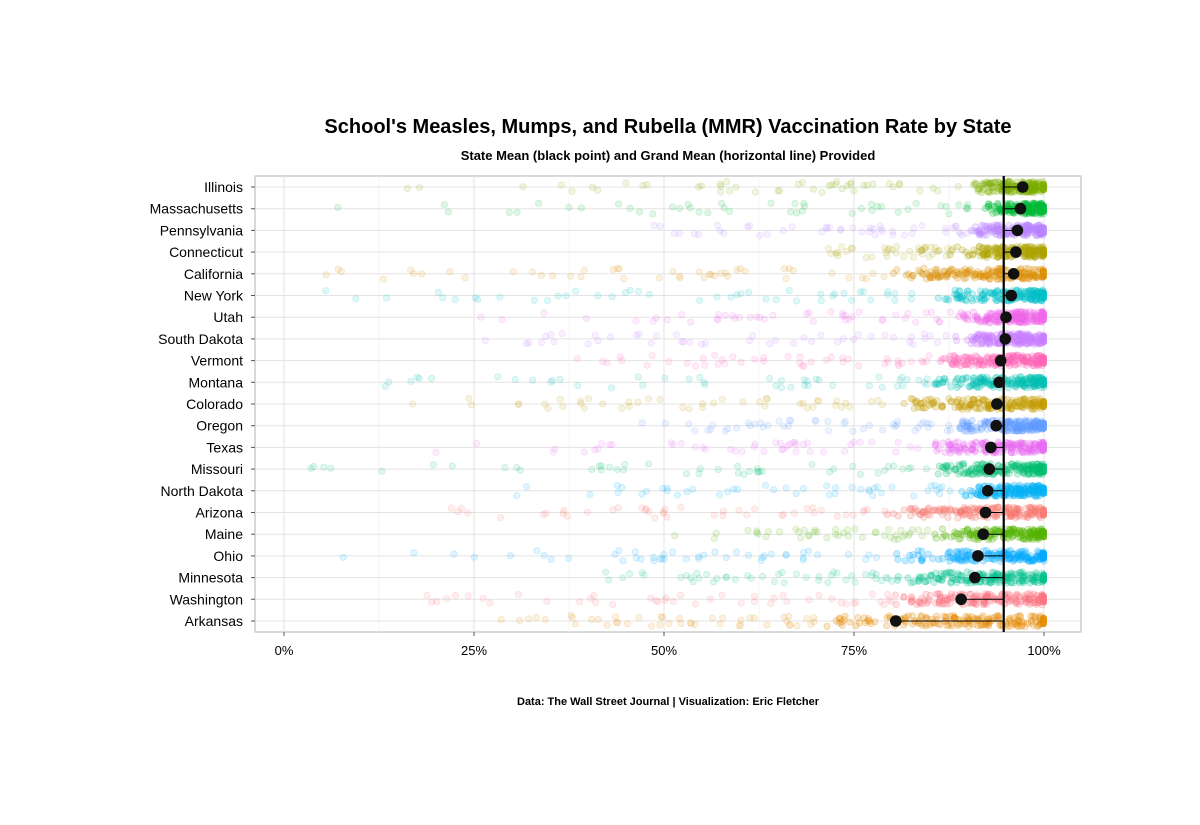 This screenshot has width=1200, height=825. What do you see at coordinates (1043, 382) in the screenshot?
I see `full-coverage-band` at bounding box center [1043, 382].